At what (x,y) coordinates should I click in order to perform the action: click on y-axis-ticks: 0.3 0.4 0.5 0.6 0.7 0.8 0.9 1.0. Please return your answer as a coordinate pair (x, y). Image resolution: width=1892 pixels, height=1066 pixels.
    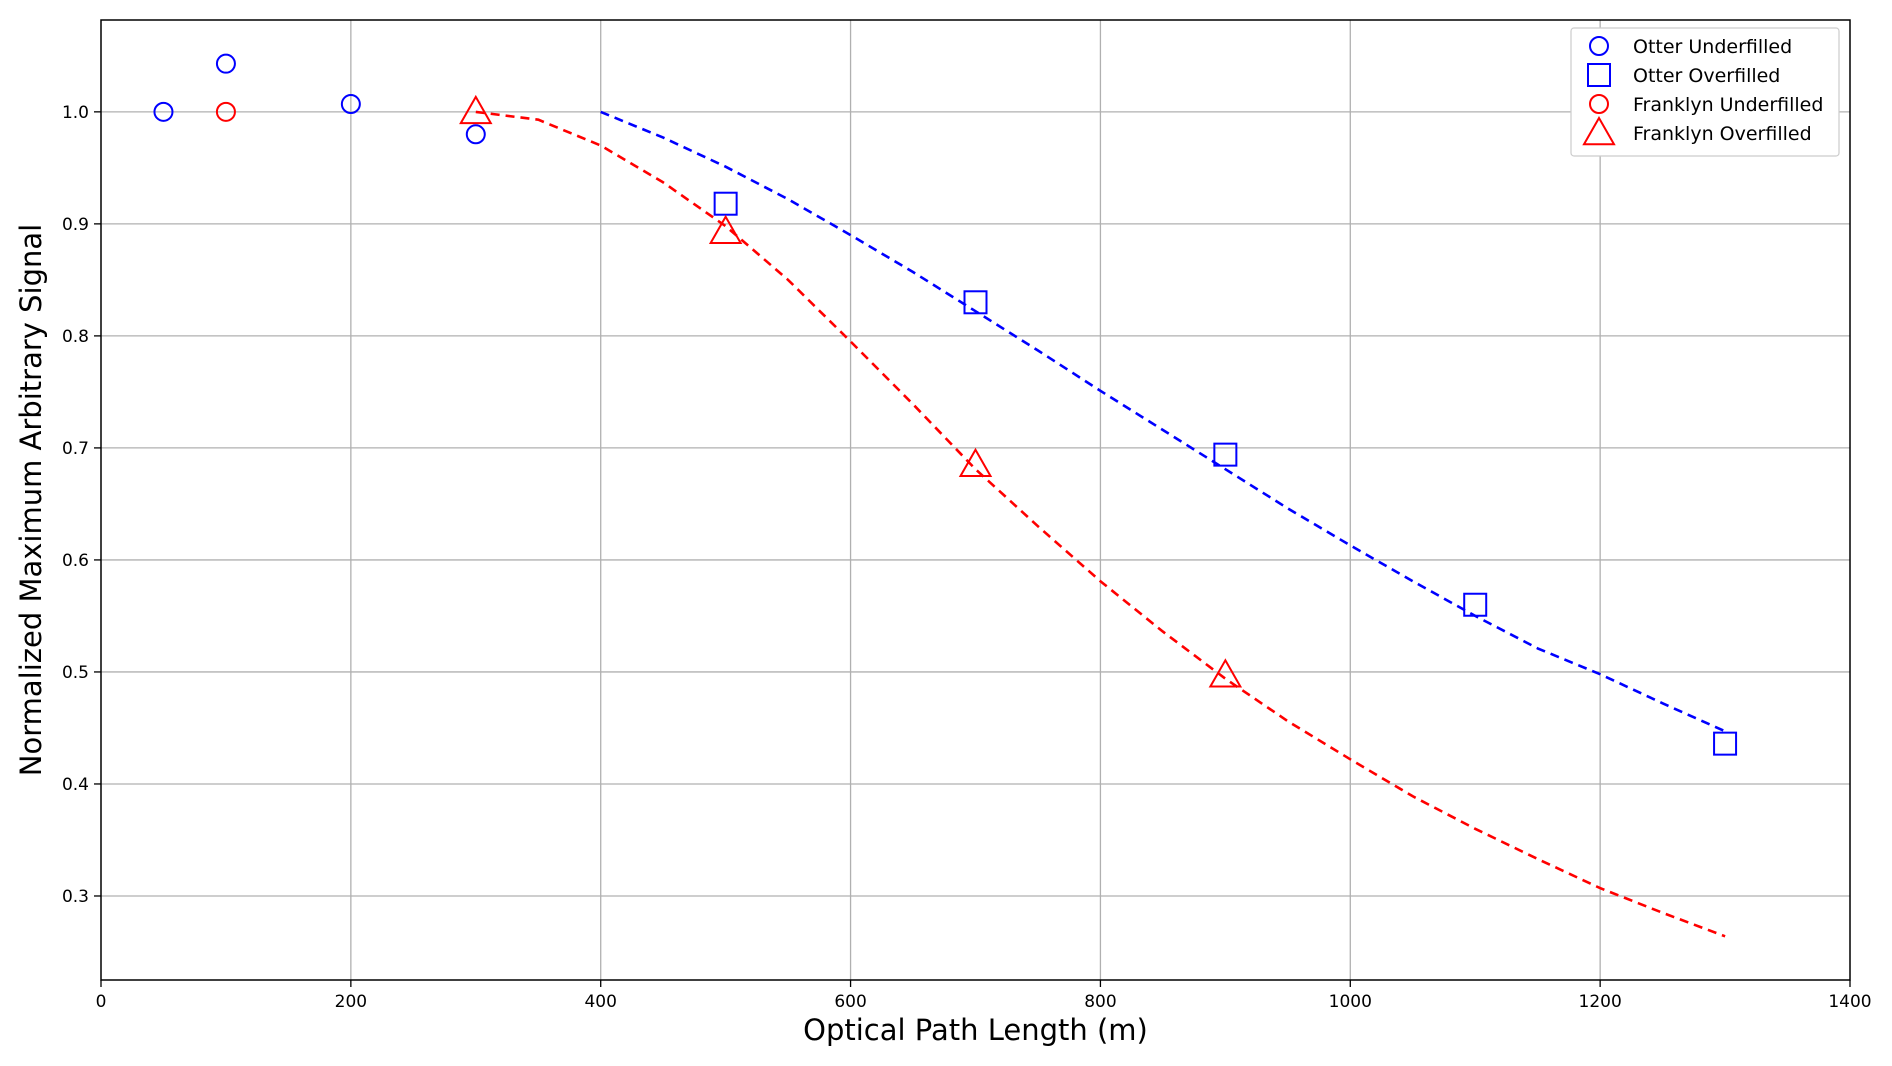
    Looking at the image, I should click on (81, 505).